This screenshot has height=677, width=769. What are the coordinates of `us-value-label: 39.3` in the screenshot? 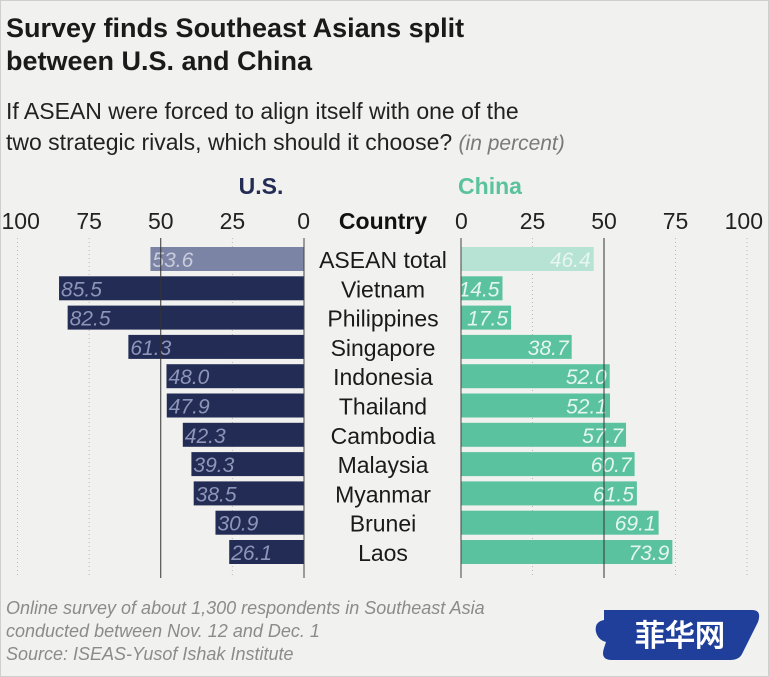 It's located at (213, 465).